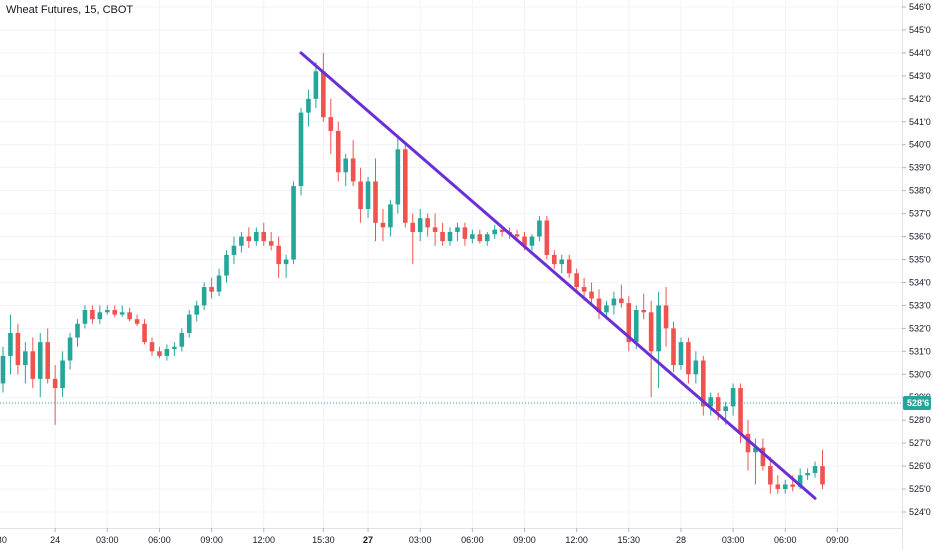  I want to click on time-tick: 03:00, so click(107, 536).